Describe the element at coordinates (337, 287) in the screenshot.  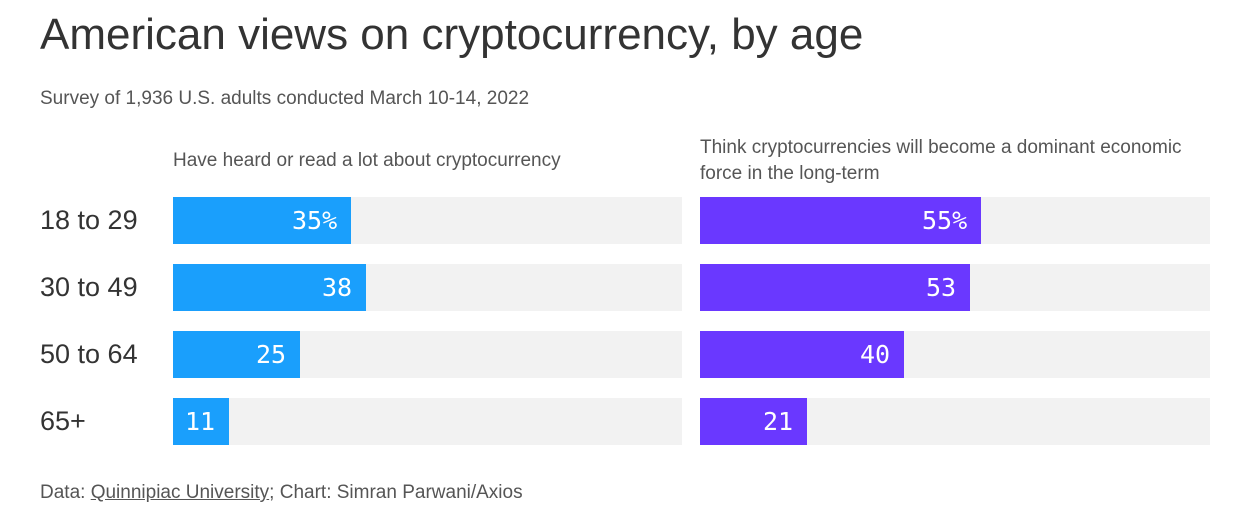
I see `value-label: 38` at that location.